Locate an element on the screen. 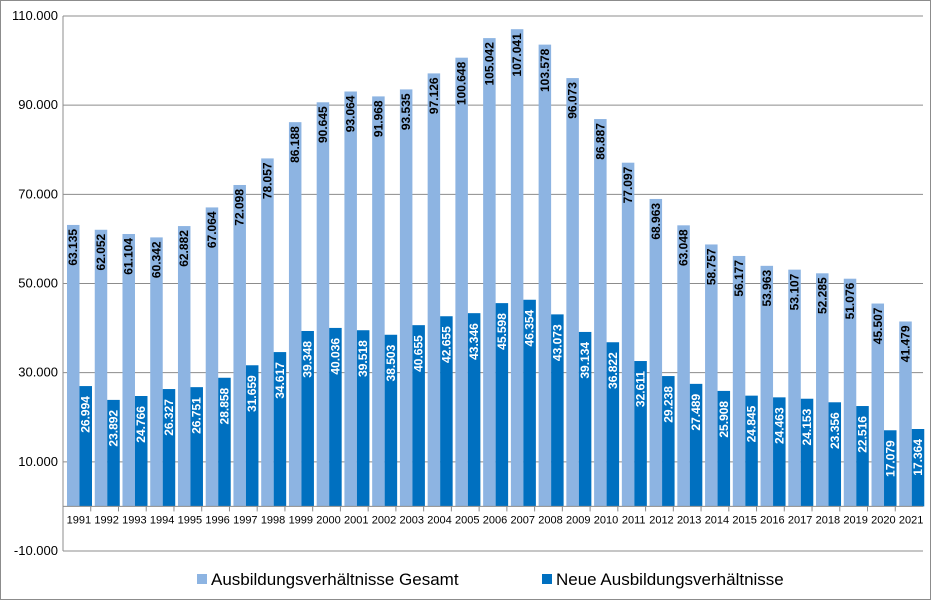 The height and width of the screenshot is (604, 931). data-label-gesamt: 72.098 is located at coordinates (240, 207).